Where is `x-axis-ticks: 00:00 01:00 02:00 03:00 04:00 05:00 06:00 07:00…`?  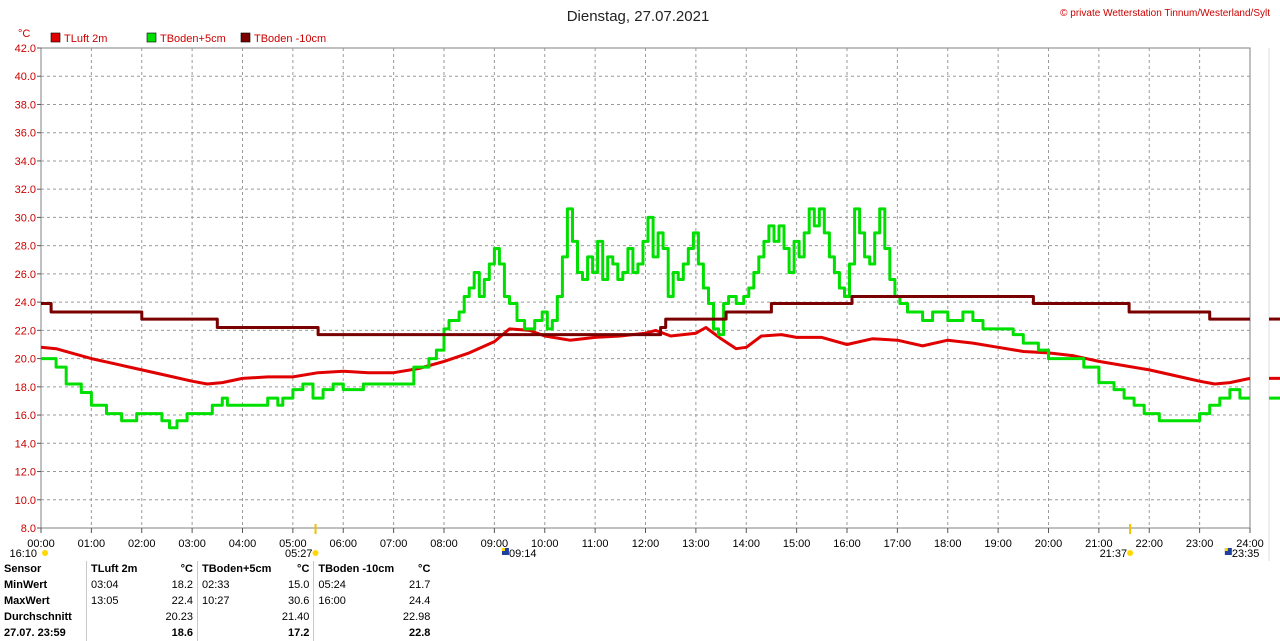
x-axis-ticks: 00:00 01:00 02:00 03:00 04:00 05:00 06:00 07:00… is located at coordinates (645, 539).